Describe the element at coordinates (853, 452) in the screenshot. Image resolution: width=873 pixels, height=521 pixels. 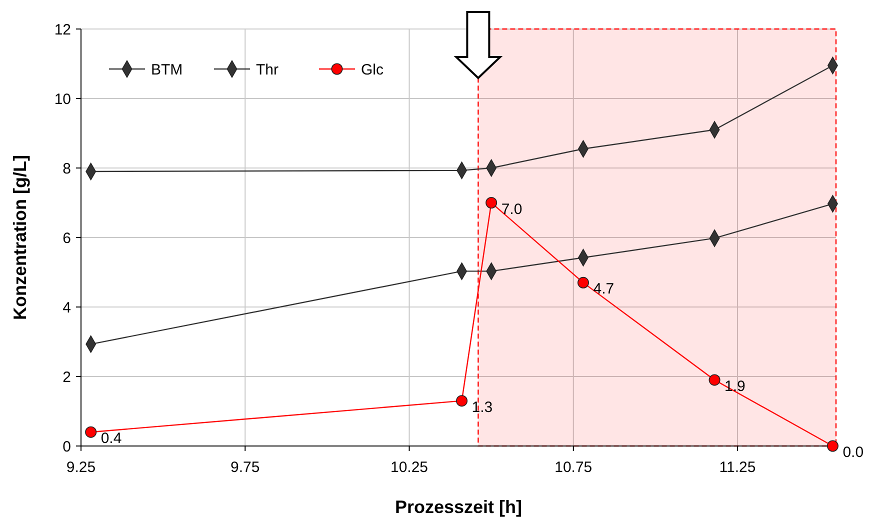
I see `data-label: 0.0` at that location.